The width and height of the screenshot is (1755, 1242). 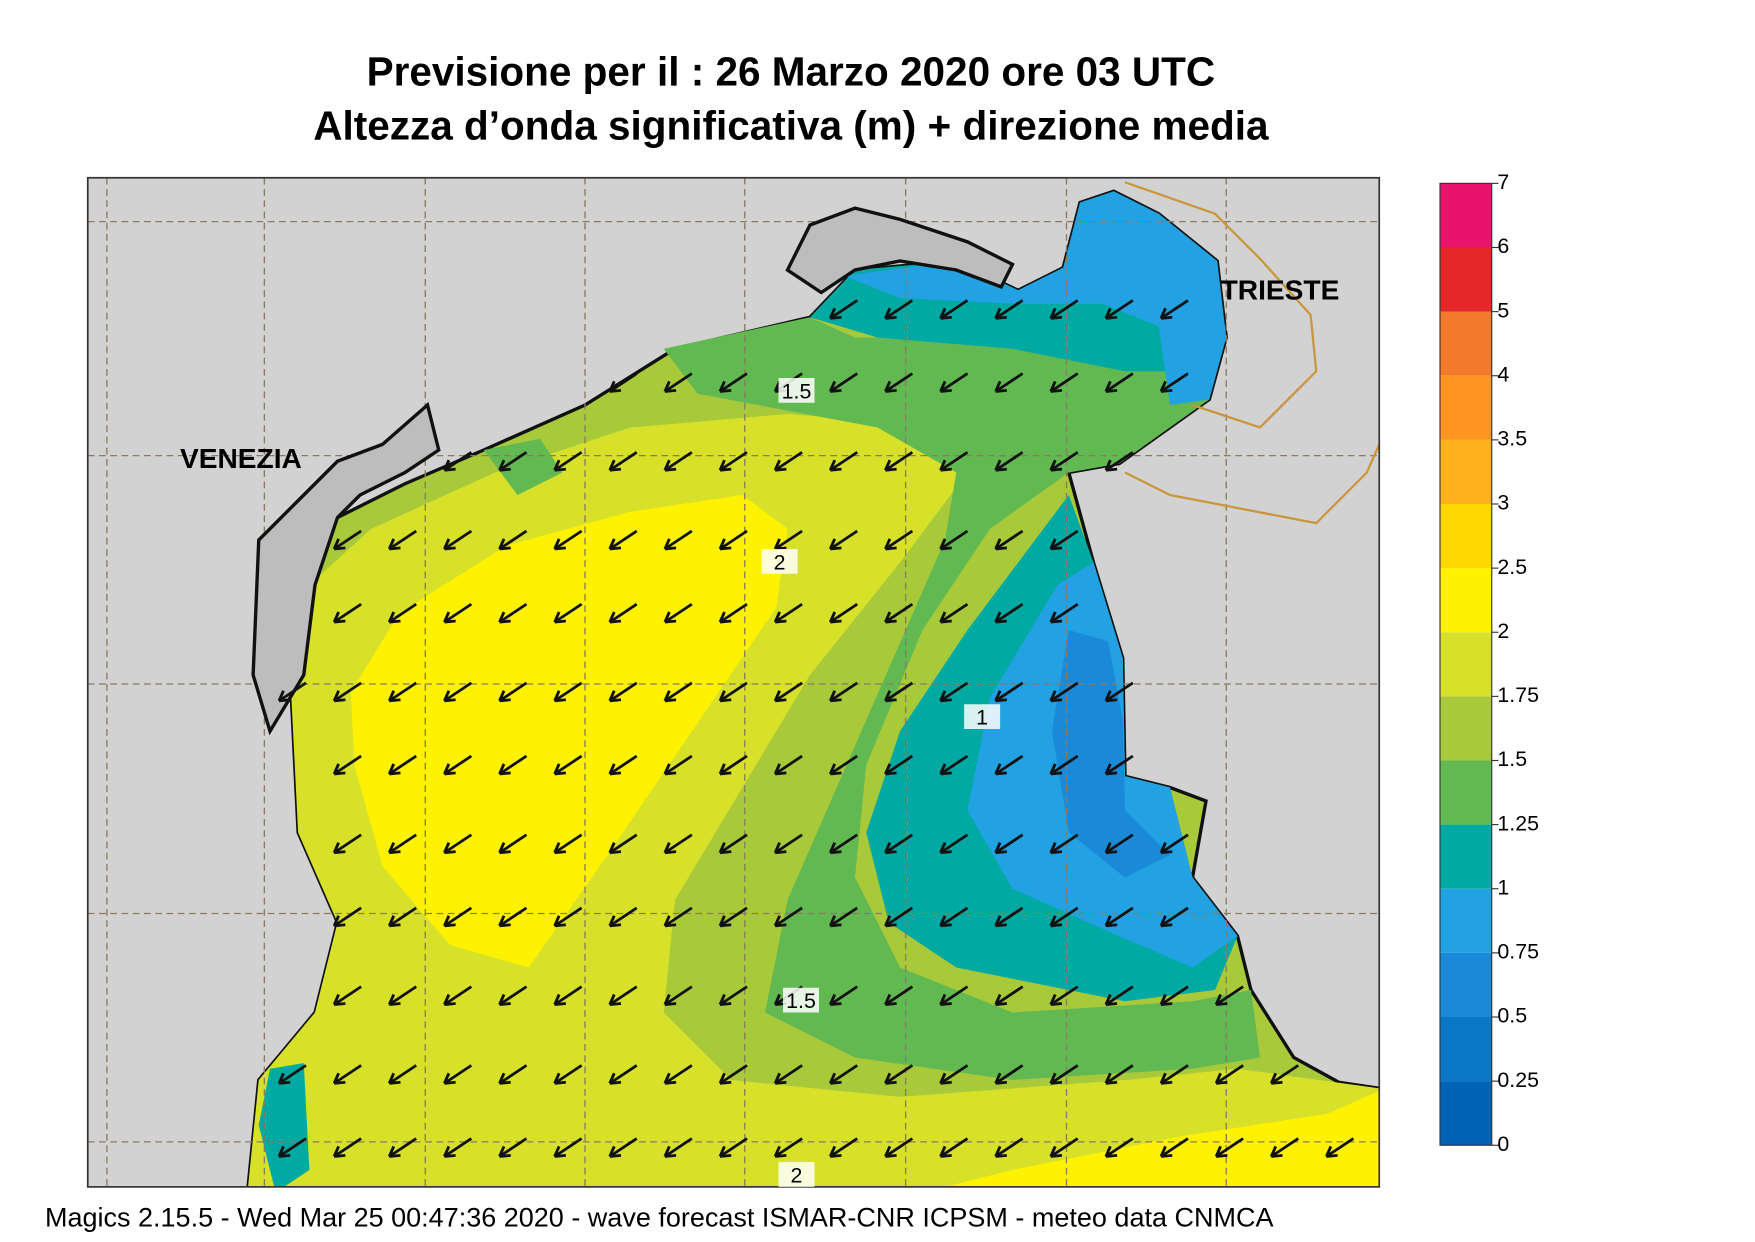 What do you see at coordinates (1518, 823) in the screenshot?
I see `legend-tick-label: 1.25` at bounding box center [1518, 823].